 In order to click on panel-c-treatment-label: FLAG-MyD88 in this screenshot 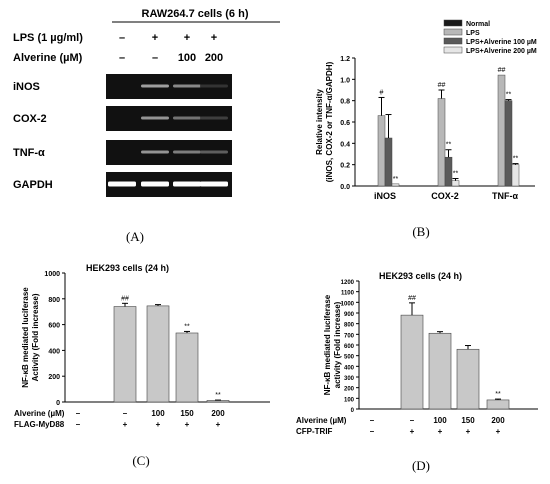, I will do `click(39, 424)`.